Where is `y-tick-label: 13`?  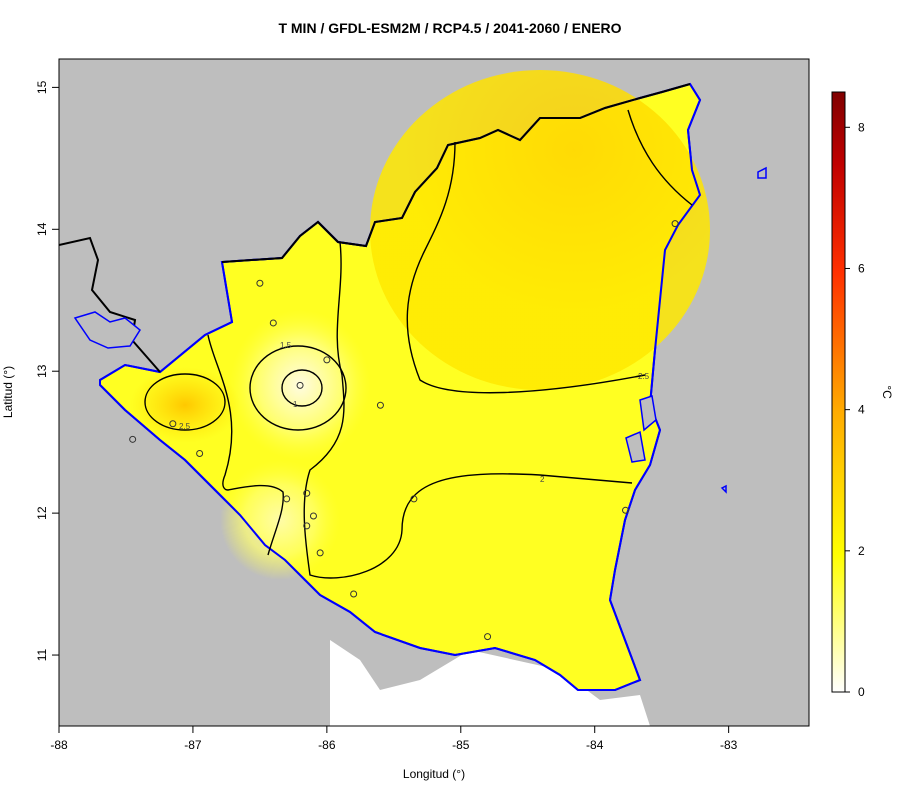 y-tick-label: 13 is located at coordinates (42, 371).